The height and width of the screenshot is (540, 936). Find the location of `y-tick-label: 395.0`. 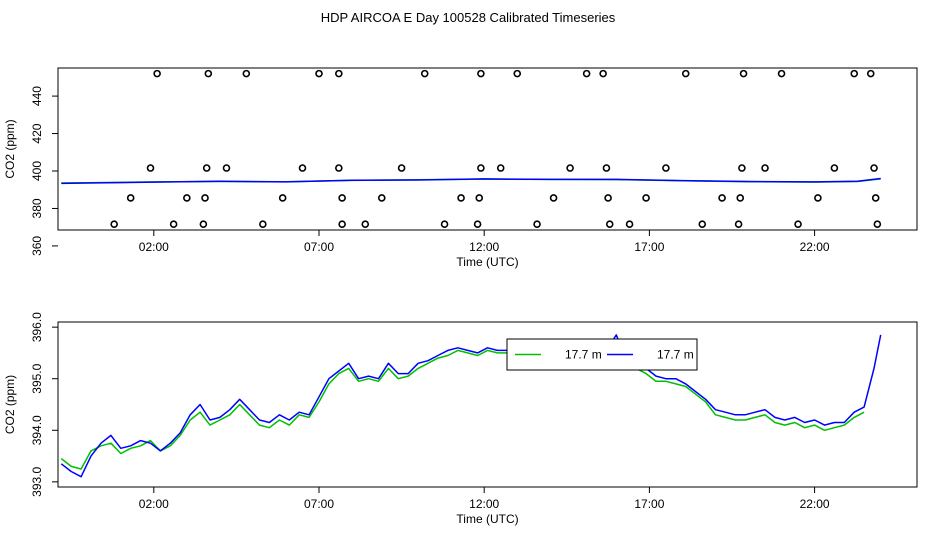

y-tick-label: 395.0 is located at coordinates (37, 378).